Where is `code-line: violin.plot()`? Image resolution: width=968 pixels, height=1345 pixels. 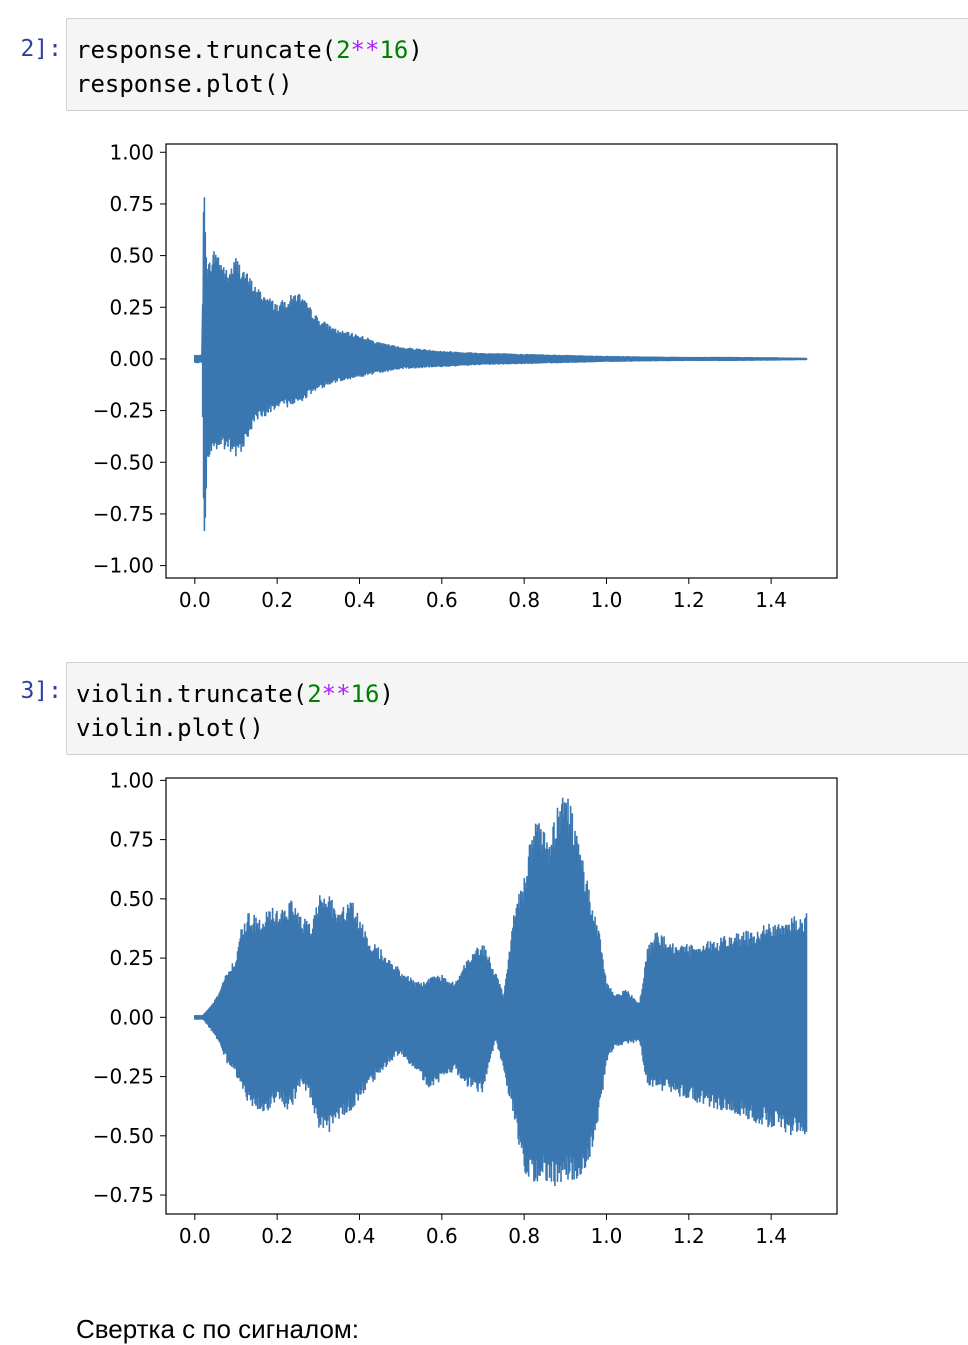
code-line: violin.plot() is located at coordinates (522, 728).